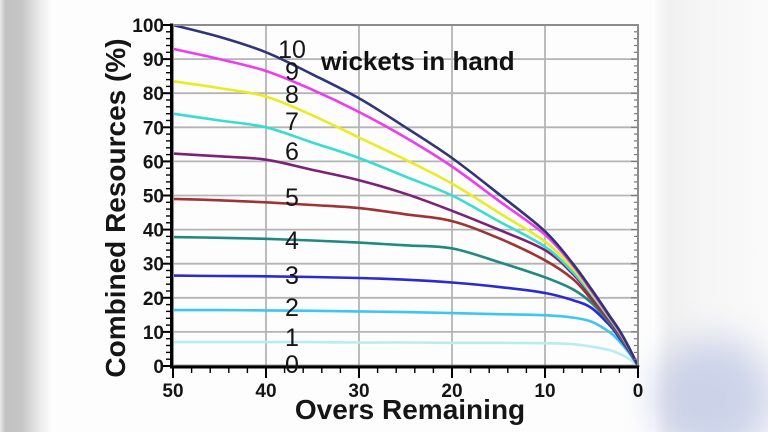 Image resolution: width=768 pixels, height=432 pixels. I want to click on curve-w1, so click(405, 354).